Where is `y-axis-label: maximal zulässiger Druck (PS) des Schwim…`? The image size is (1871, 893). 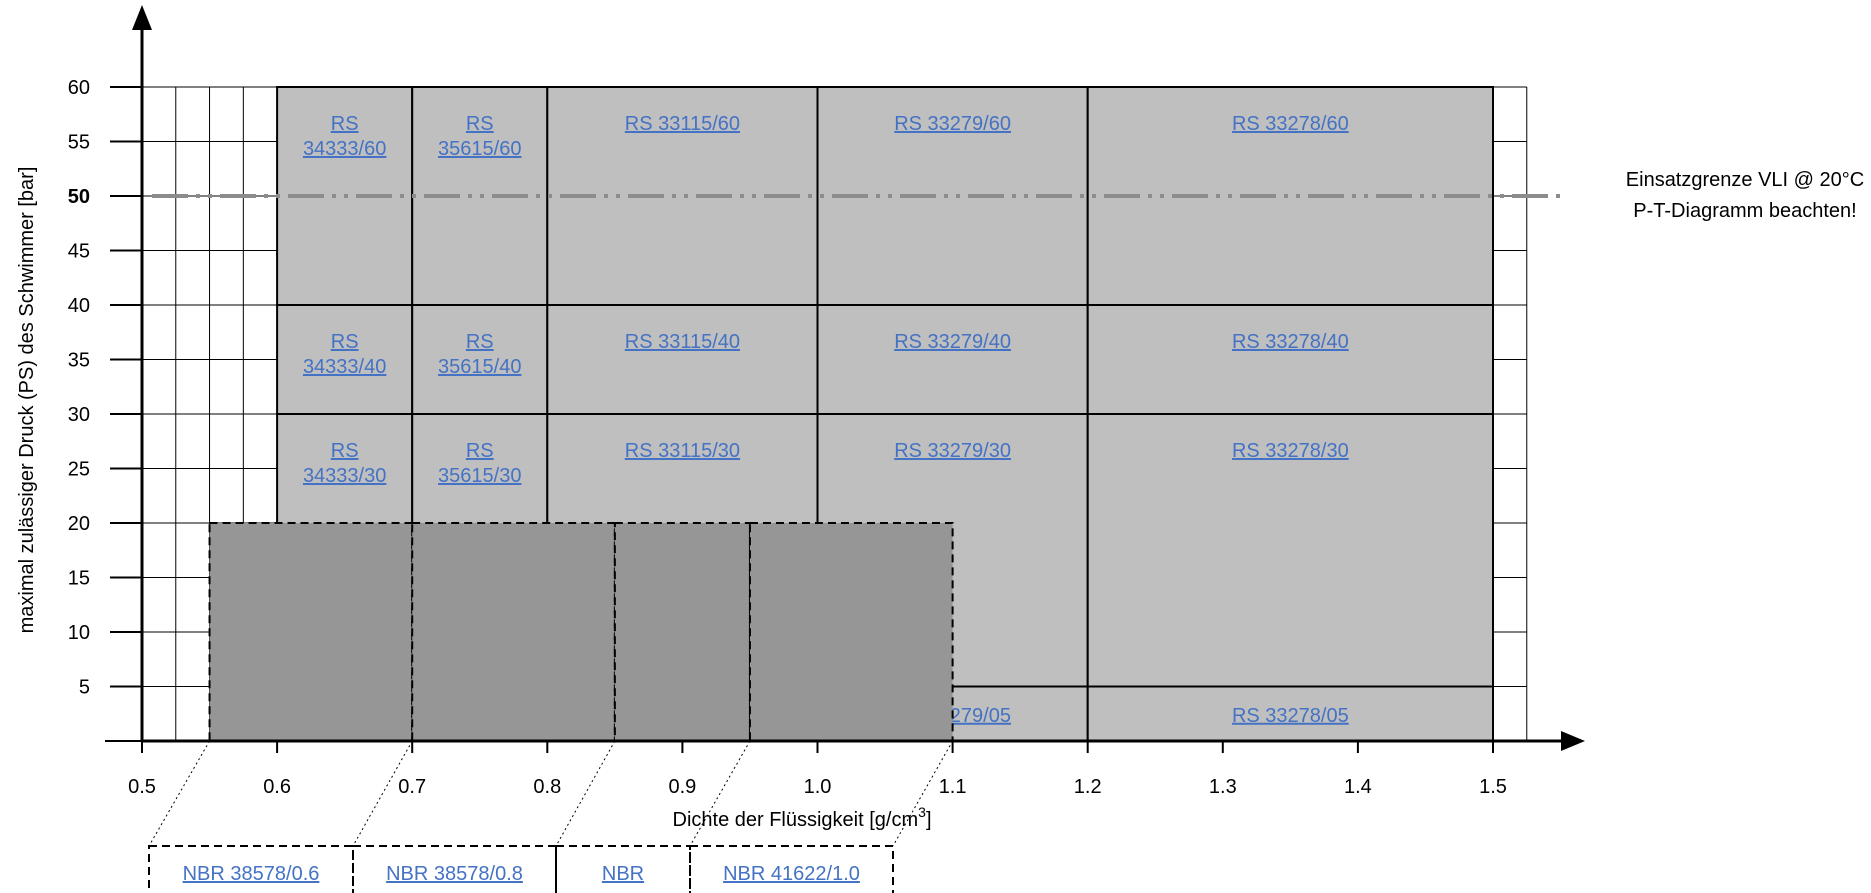
y-axis-label: maximal zulässiger Druck (PS) des Schwim… is located at coordinates (27, 400).